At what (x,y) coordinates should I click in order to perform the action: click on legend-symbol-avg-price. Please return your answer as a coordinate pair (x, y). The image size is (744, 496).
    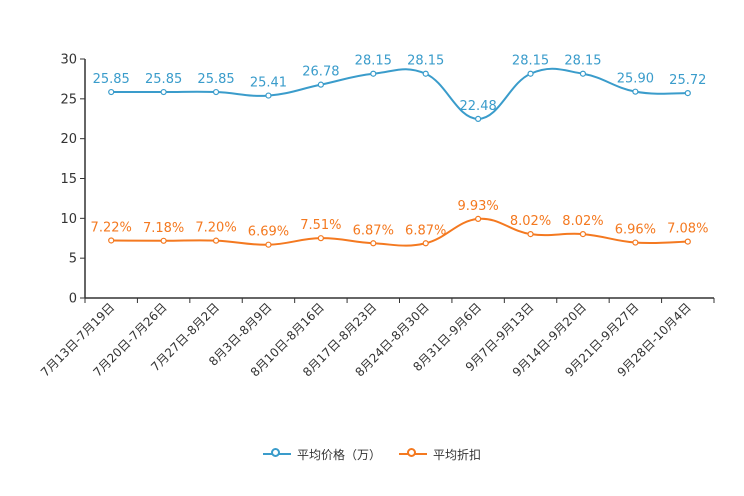
    Looking at the image, I should click on (276, 454).